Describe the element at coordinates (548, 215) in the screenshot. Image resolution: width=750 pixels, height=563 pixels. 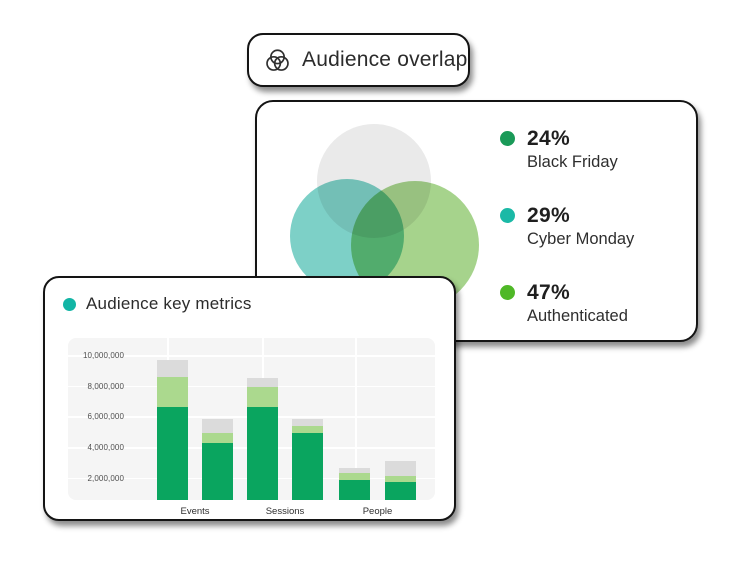
I see `legend-value: 29%` at that location.